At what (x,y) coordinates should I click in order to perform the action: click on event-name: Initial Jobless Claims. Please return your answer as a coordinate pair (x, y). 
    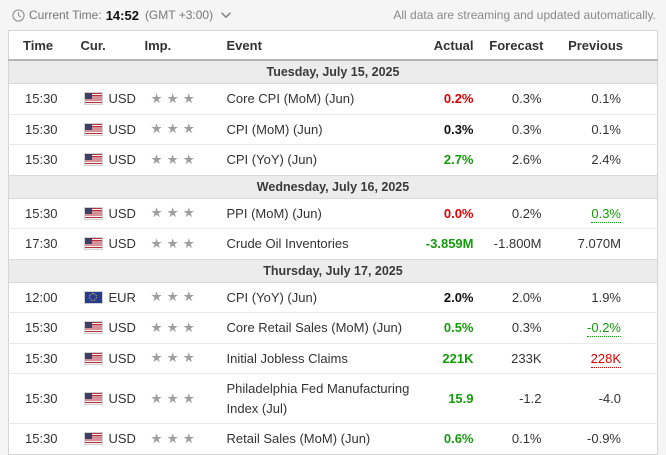
    Looking at the image, I should click on (317, 358).